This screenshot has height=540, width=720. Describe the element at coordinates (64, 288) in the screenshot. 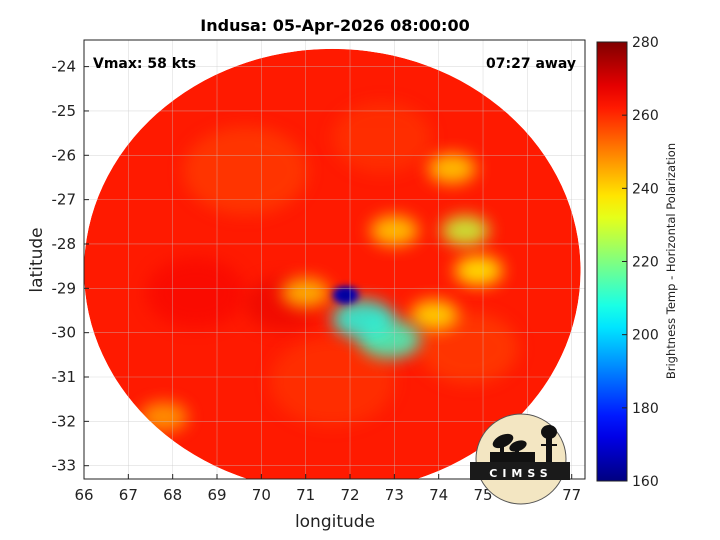

I see `y-tick-label: -29` at that location.